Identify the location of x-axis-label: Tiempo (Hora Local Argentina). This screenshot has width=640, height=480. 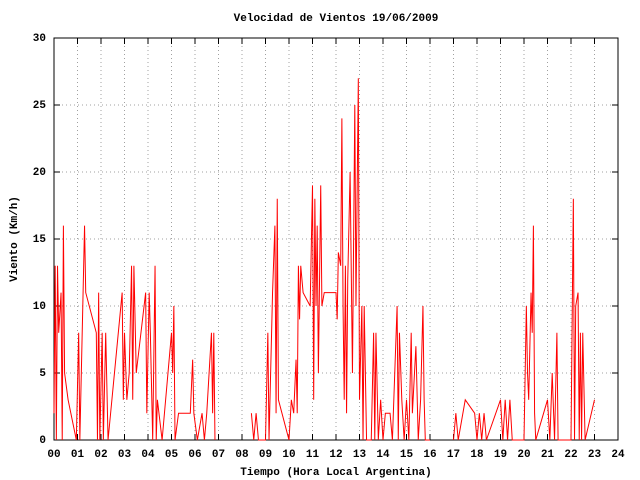
(335, 473).